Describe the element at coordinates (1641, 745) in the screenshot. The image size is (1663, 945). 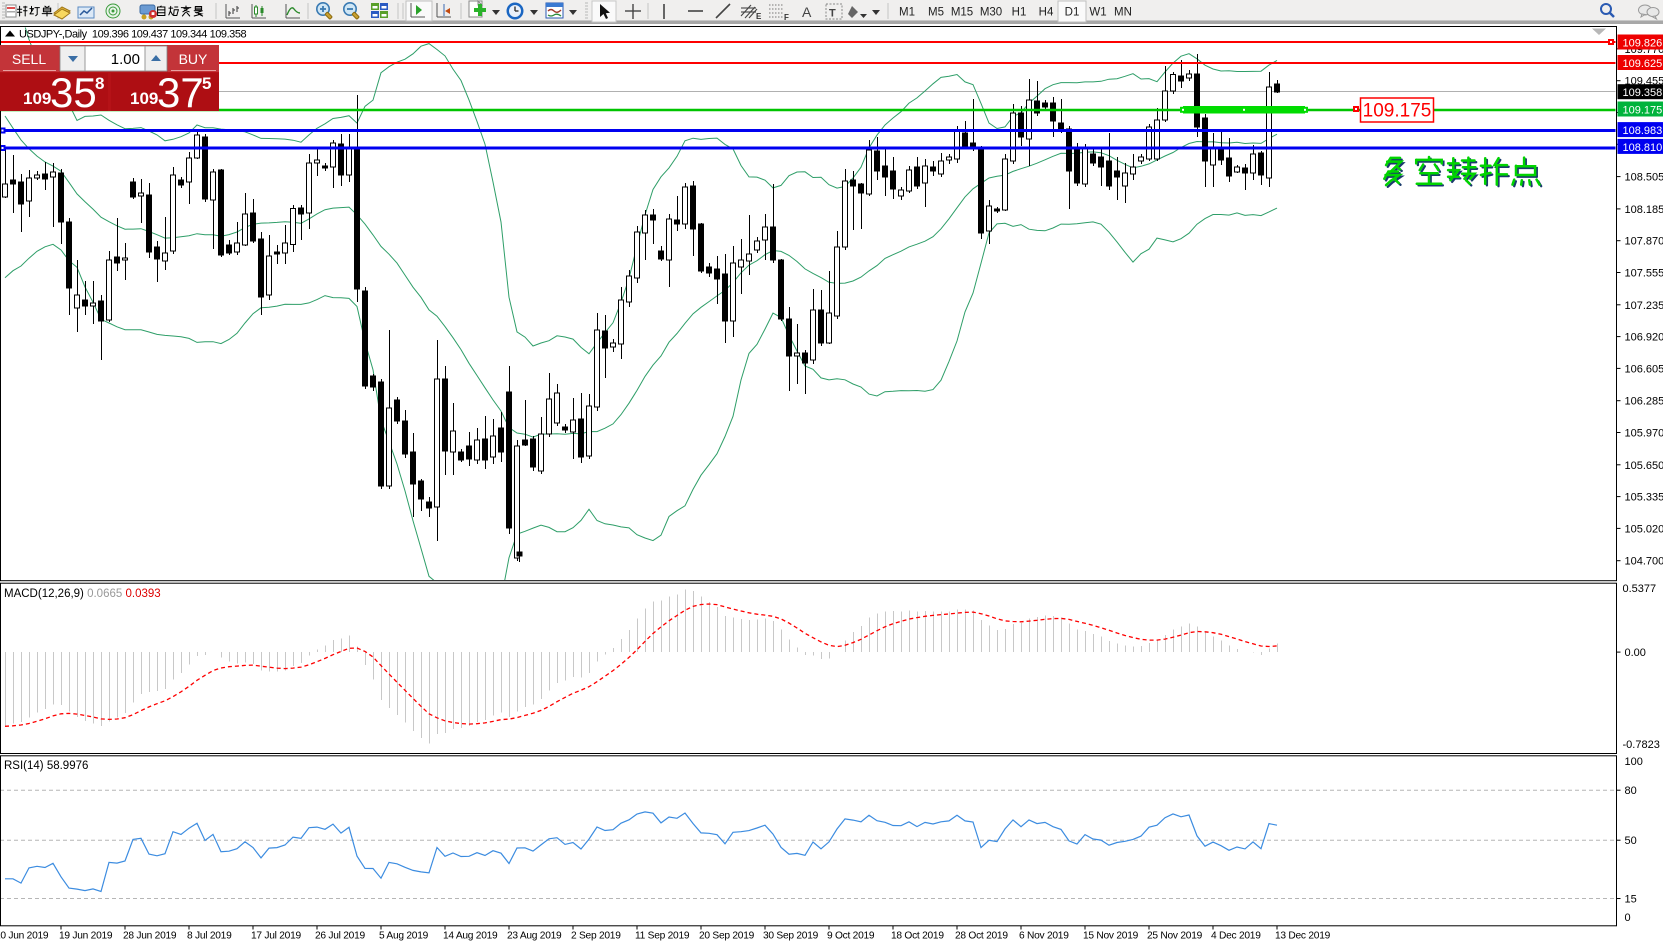
I see `svg-text: -0.7823` at that location.